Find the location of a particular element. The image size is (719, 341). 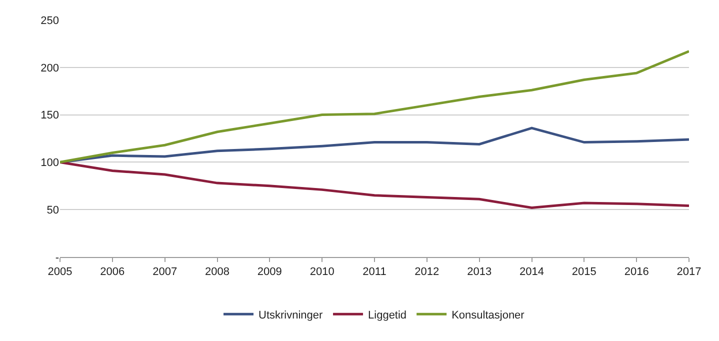

x-tick-label: 2015 is located at coordinates (584, 272).